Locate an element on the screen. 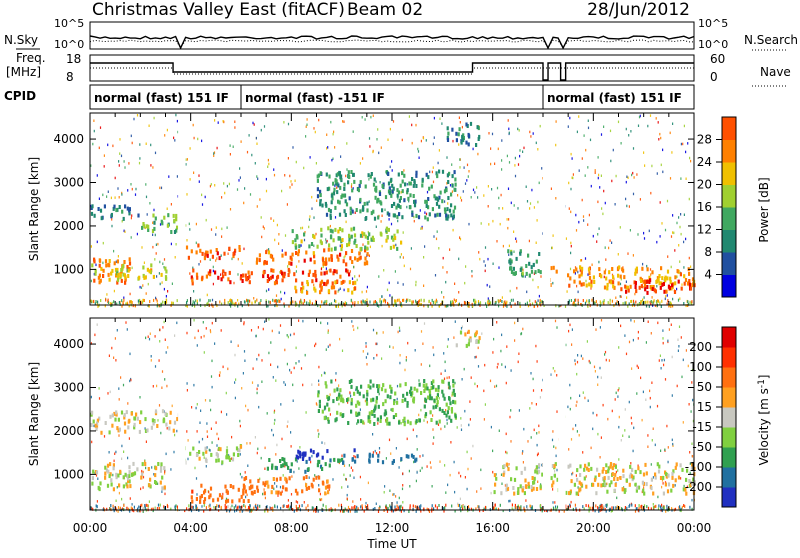 Image resolution: width=800 pixels, height=558 pixels. nave-tick-high: 60 is located at coordinates (717, 59).